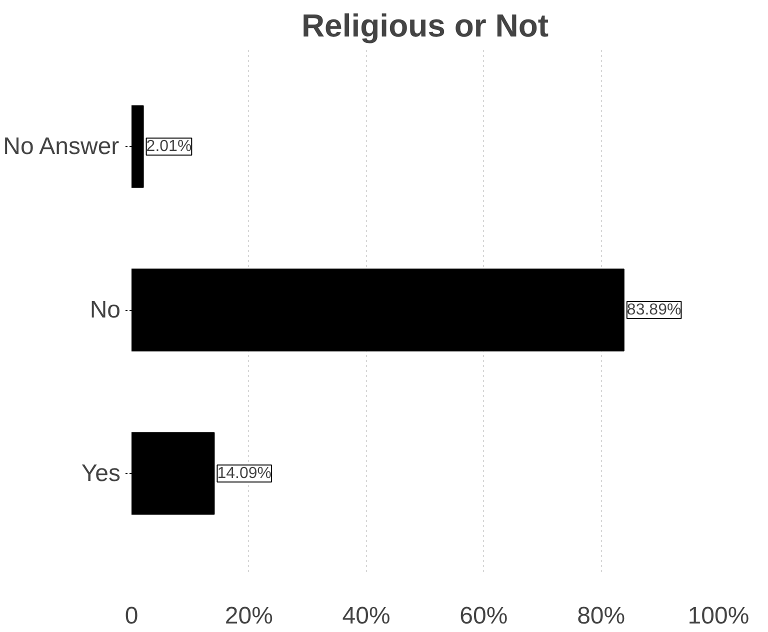 This screenshot has height=632, width=768. I want to click on x-tick-label: 40%, so click(366, 616).